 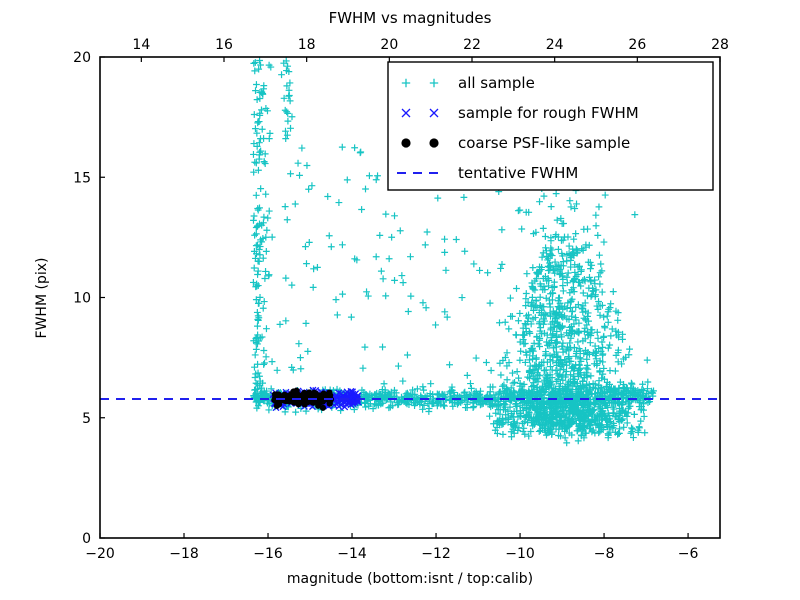 What do you see at coordinates (141, 45) in the screenshot?
I see `x-tick-label-top: 14` at bounding box center [141, 45].